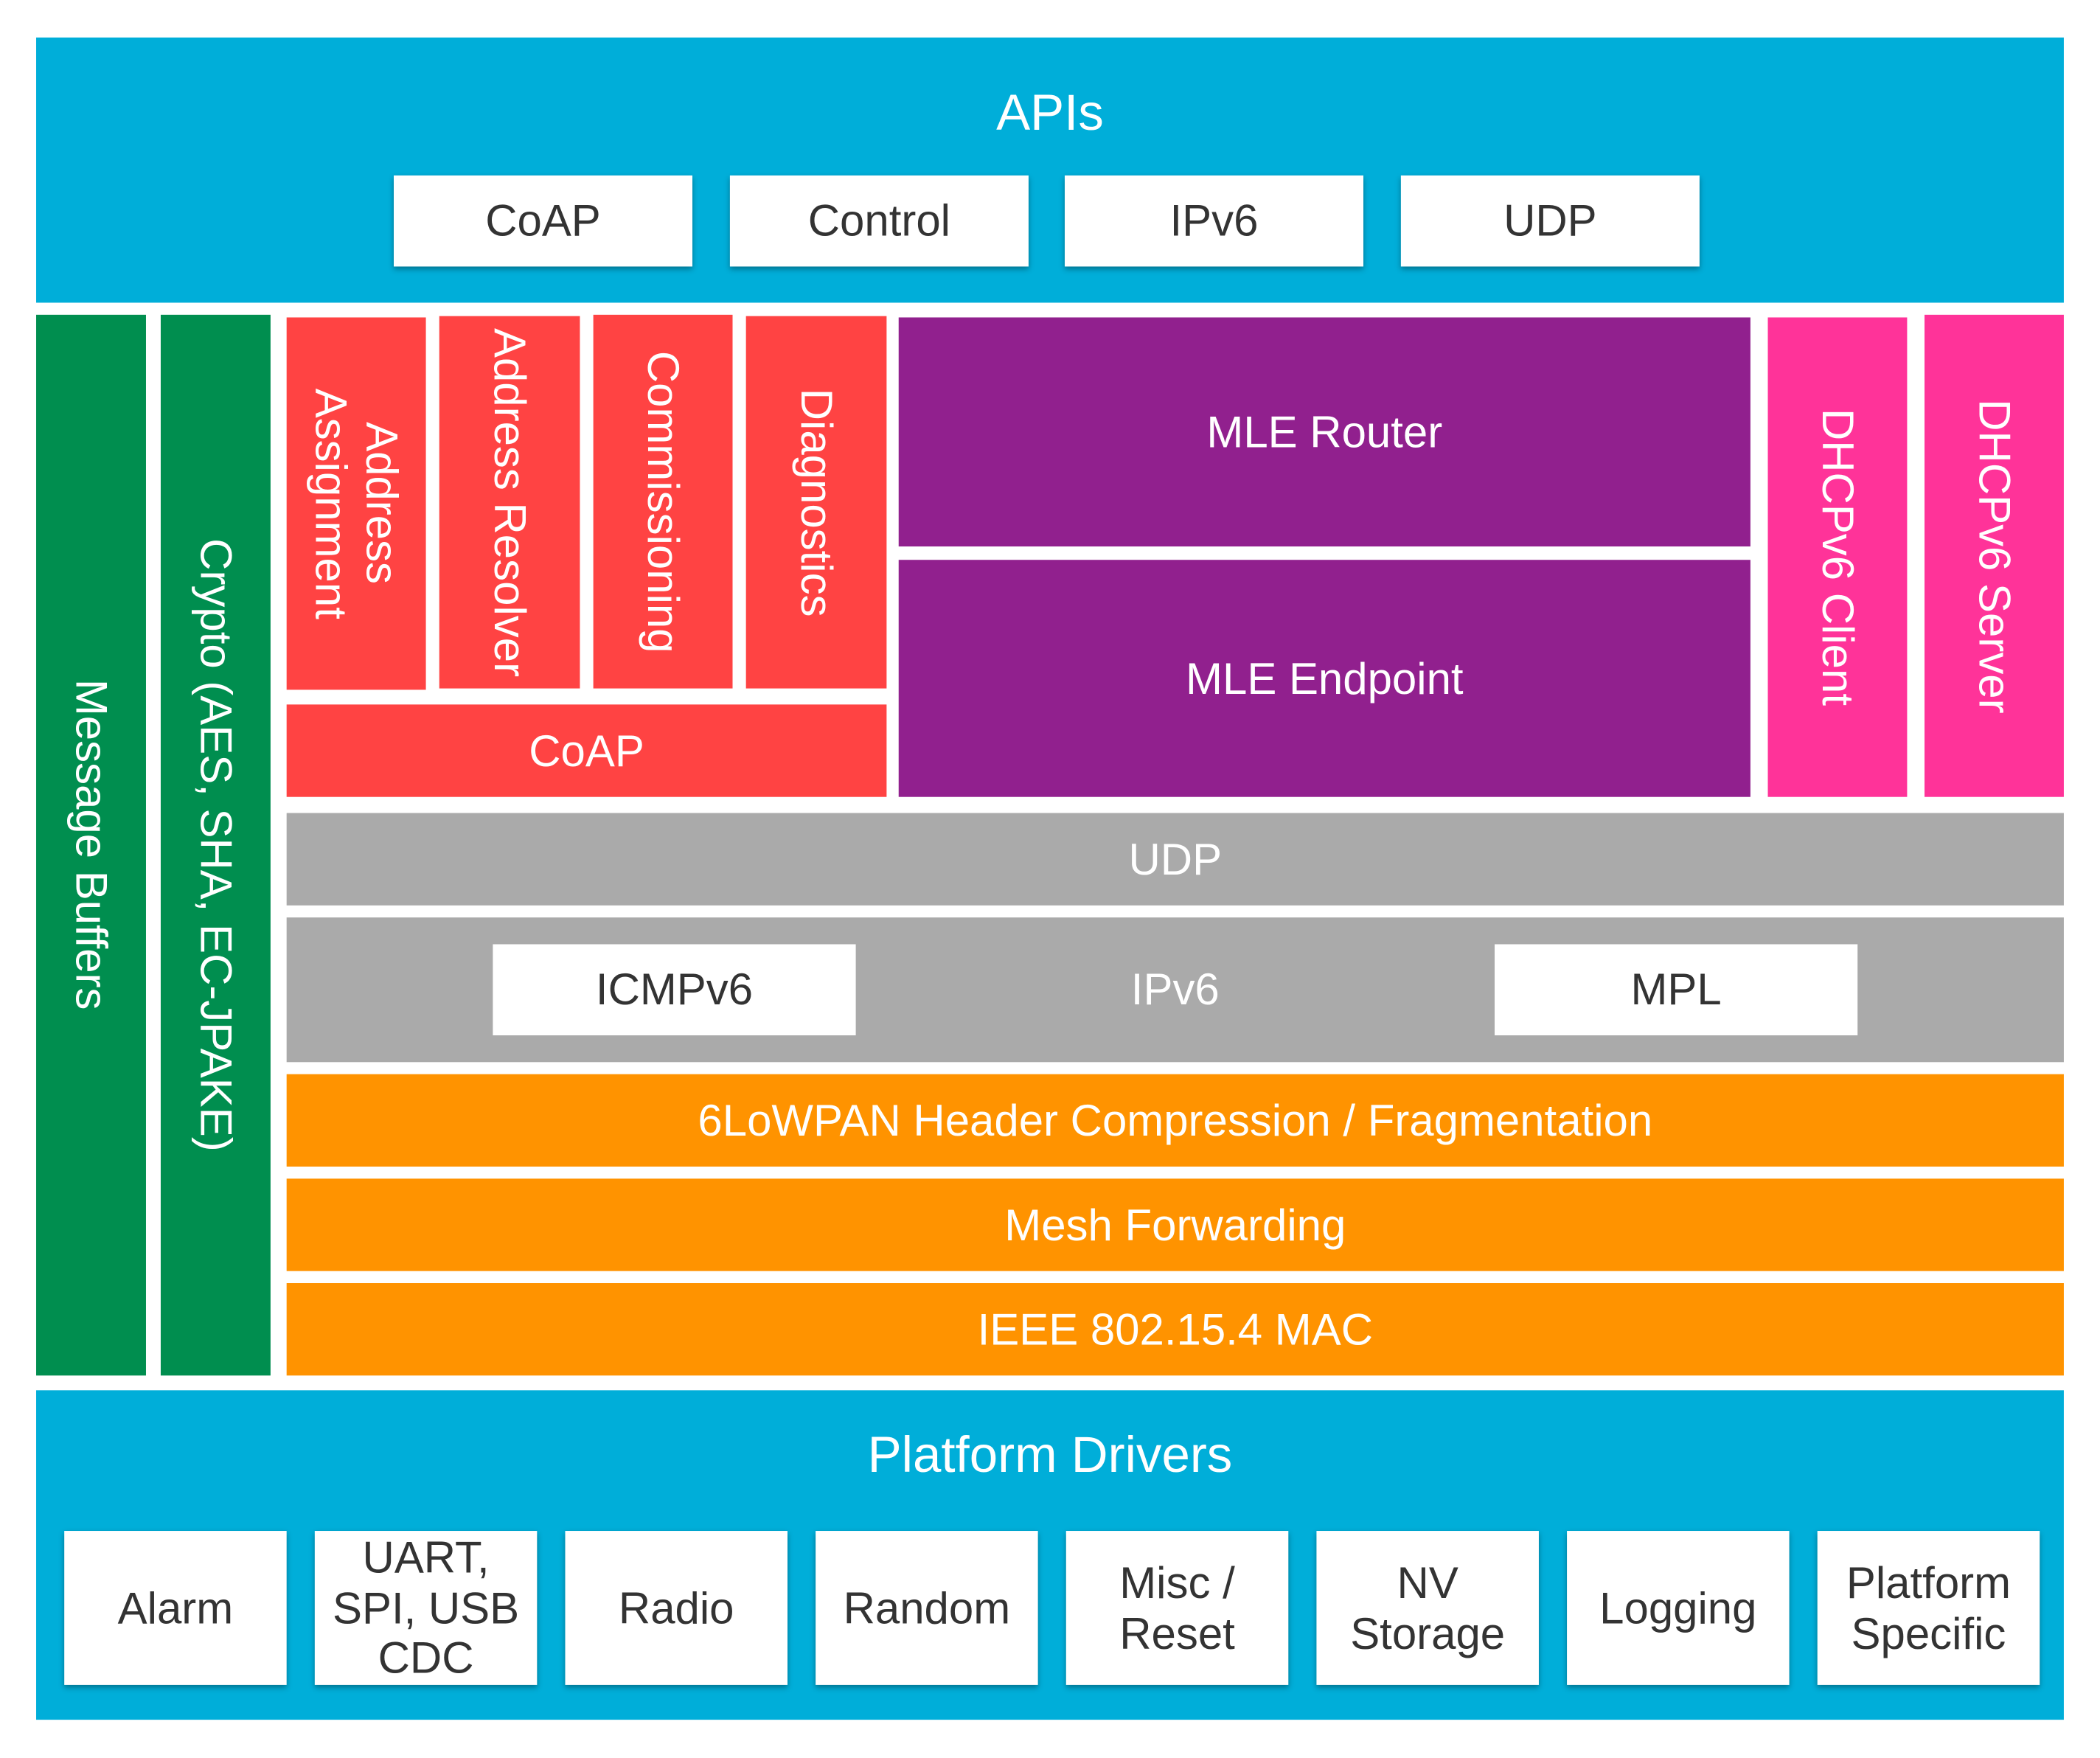 This screenshot has width=2100, height=1758. What do you see at coordinates (426, 1608) in the screenshot?
I see `driver-uart-spi-usb: UART, SPI, USB CDC` at bounding box center [426, 1608].